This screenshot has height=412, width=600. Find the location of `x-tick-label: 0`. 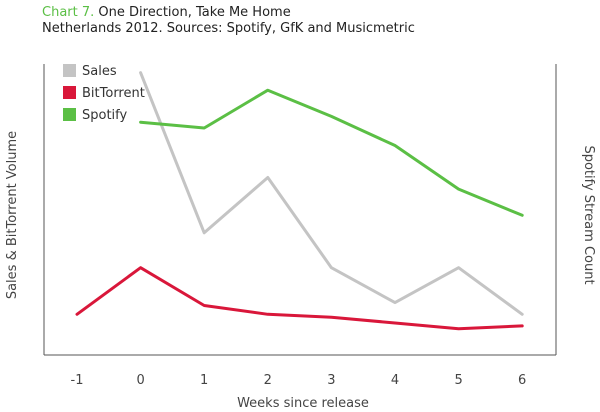

x-tick-label: 0 is located at coordinates (140, 380).